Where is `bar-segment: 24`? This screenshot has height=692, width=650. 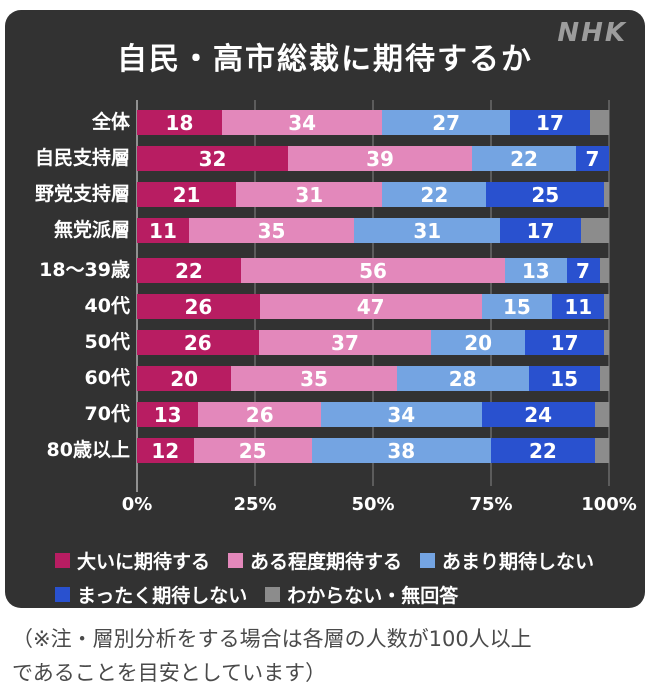
bar-segment: 24 is located at coordinates (538, 414).